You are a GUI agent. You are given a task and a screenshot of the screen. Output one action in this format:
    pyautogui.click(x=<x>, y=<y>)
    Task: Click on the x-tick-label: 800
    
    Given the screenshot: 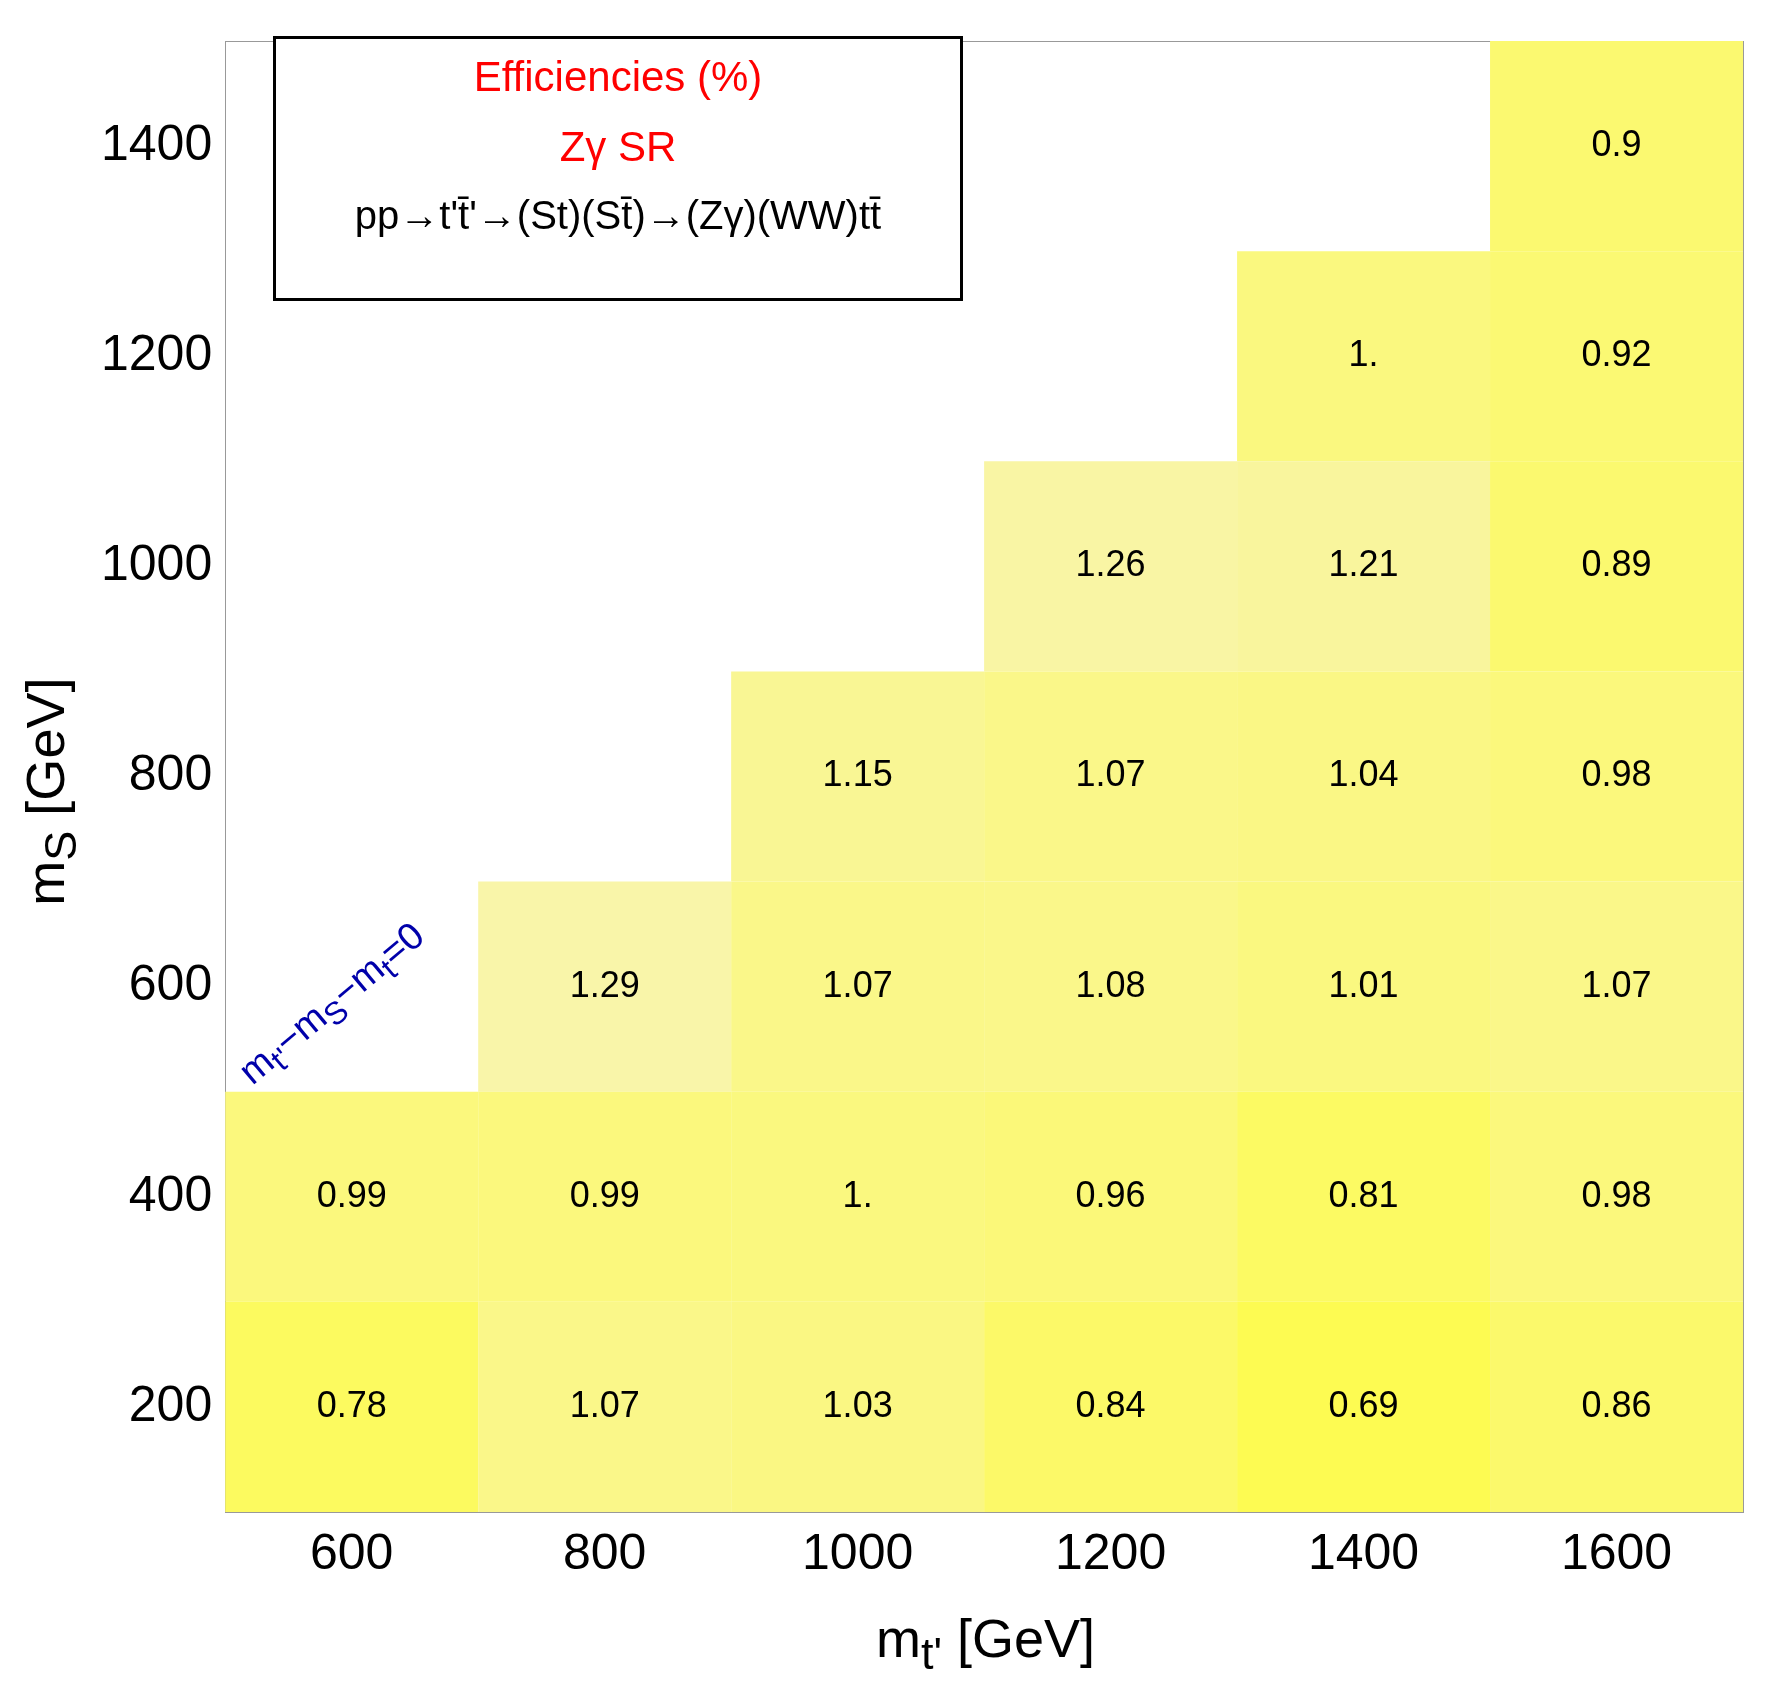 What is the action you would take?
    pyautogui.click(x=604, y=1551)
    